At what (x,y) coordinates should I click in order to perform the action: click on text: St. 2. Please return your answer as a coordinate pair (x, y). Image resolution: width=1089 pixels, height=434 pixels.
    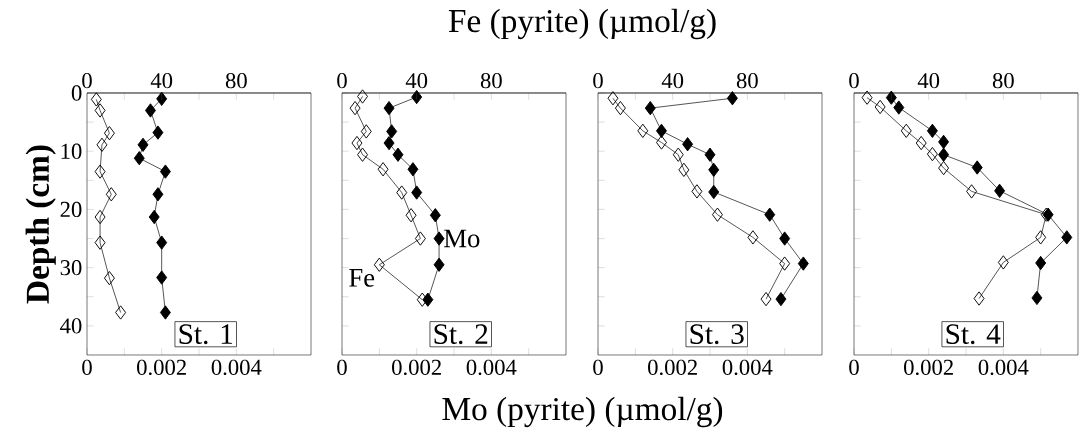
    Looking at the image, I should click on (461, 334).